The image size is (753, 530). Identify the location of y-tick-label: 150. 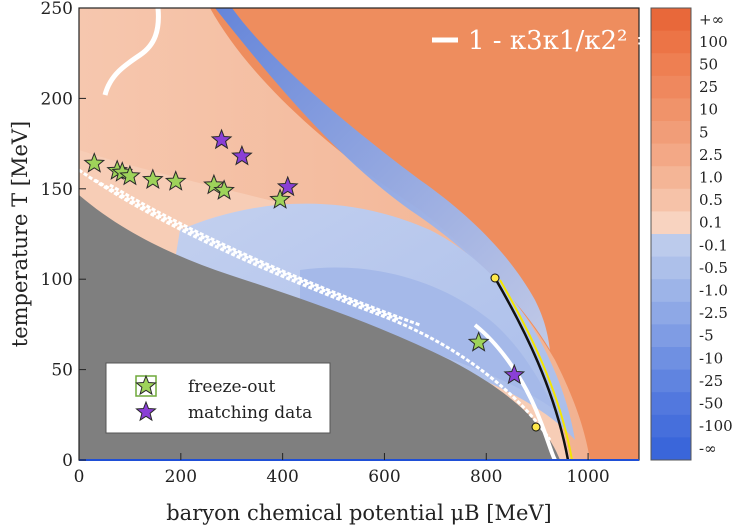
(57, 190).